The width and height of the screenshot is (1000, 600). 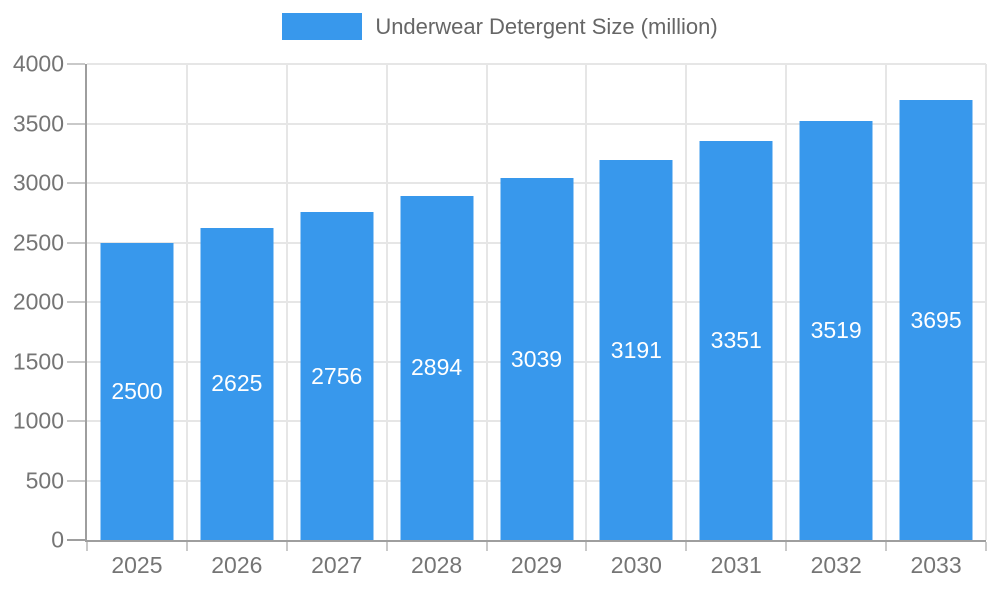 I want to click on x-axis-tick-label: 2028, so click(x=437, y=565).